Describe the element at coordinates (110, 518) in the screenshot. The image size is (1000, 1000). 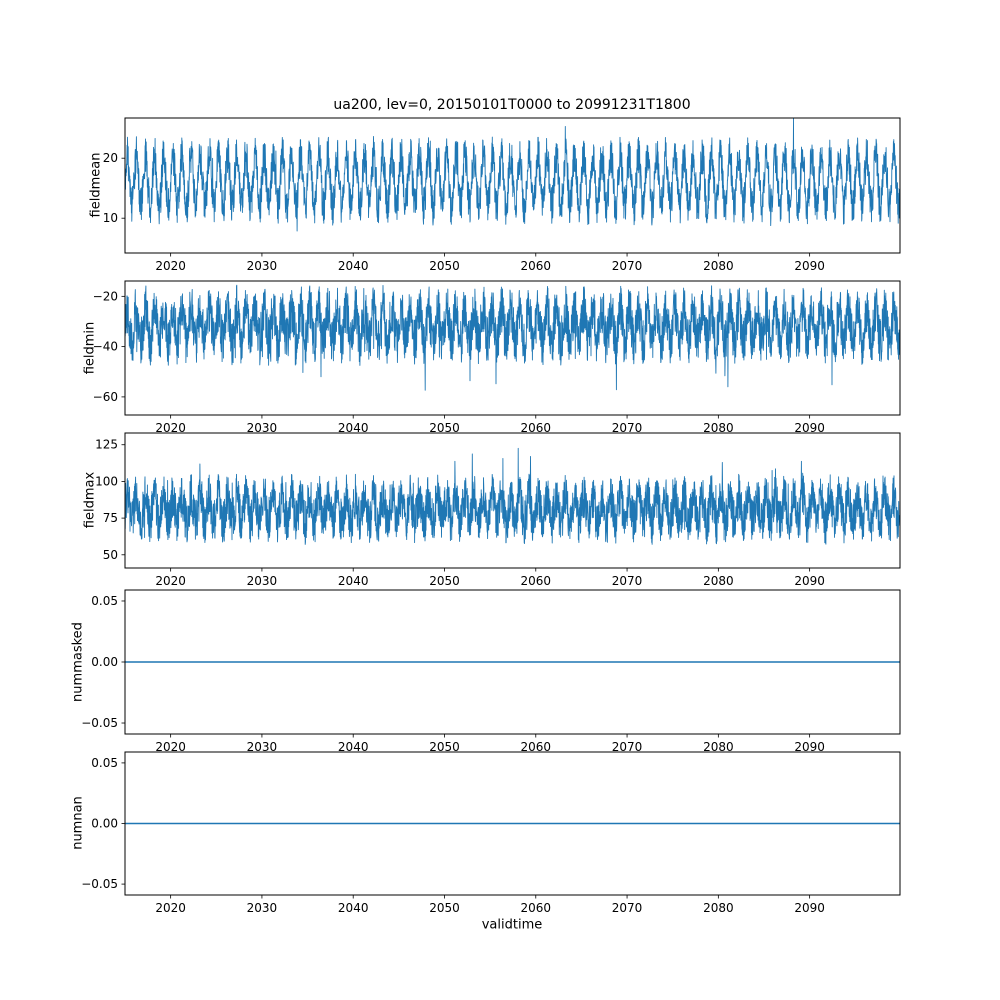
I see `y-tick-label: 75` at that location.